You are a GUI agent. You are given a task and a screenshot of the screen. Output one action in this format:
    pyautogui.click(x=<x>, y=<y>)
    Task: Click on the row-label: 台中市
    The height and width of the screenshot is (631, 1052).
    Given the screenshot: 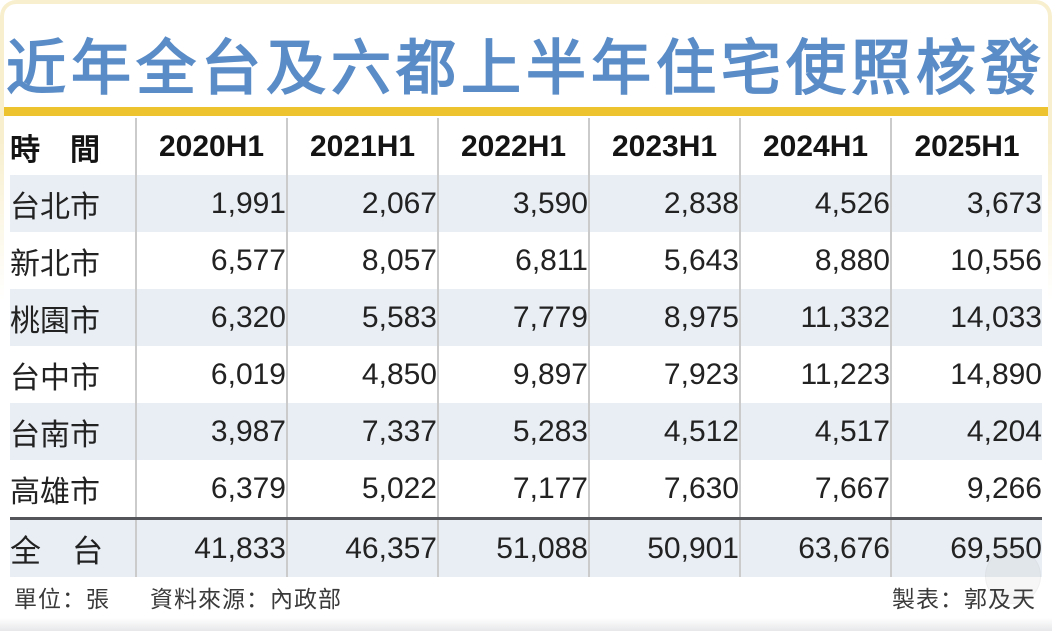 What is the action you would take?
    pyautogui.click(x=55, y=378)
    